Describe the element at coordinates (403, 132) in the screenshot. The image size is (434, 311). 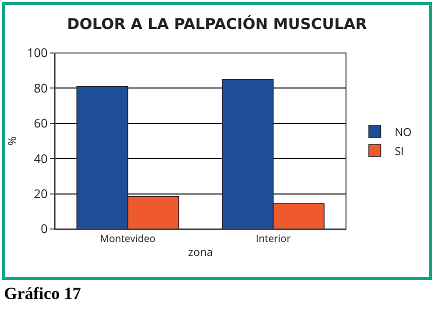
I see `legend-label: NO` at that location.